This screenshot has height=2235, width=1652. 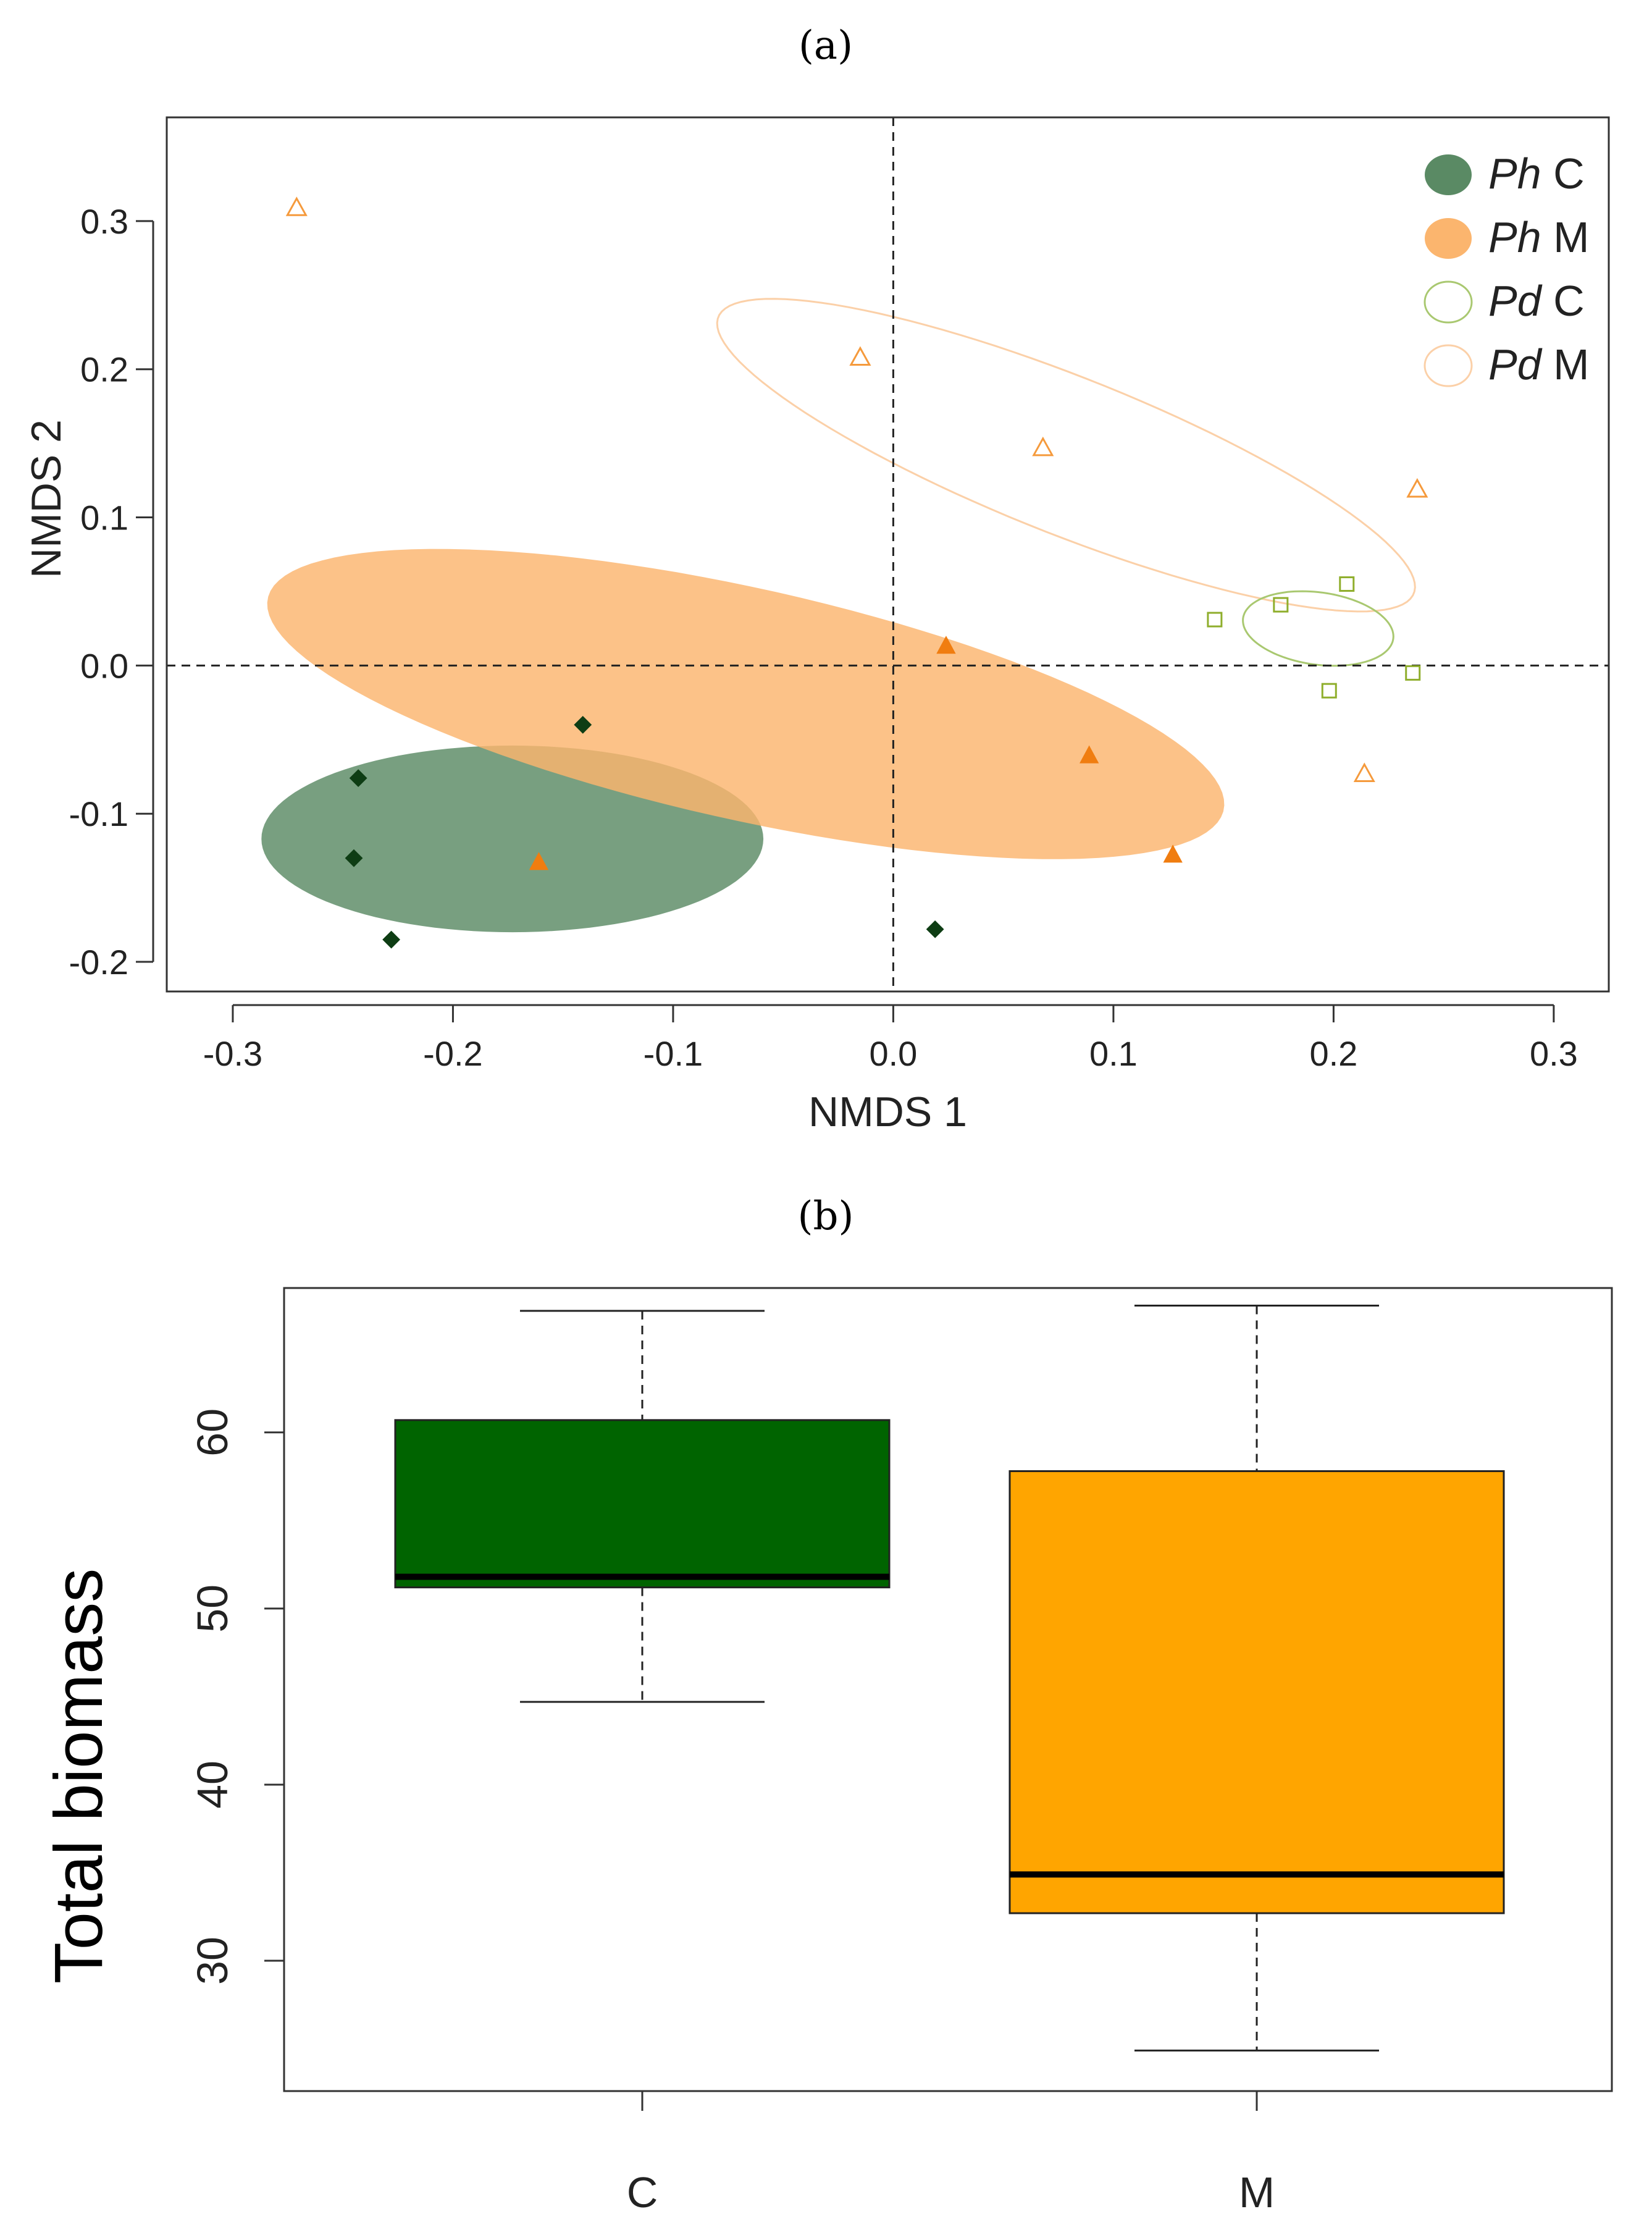 I want to click on y-tick-label: 0.1, so click(x=104, y=518).